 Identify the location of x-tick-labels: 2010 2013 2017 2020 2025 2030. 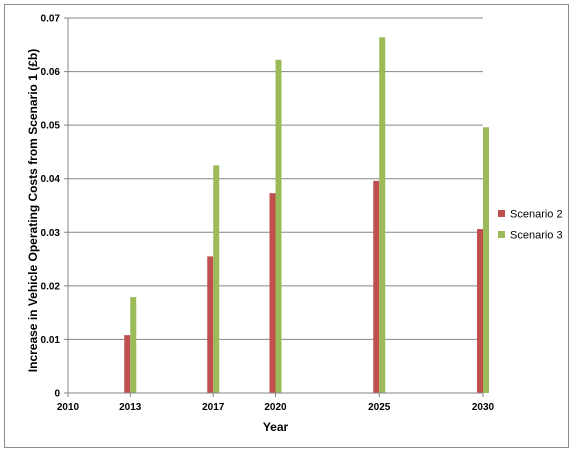
(276, 403).